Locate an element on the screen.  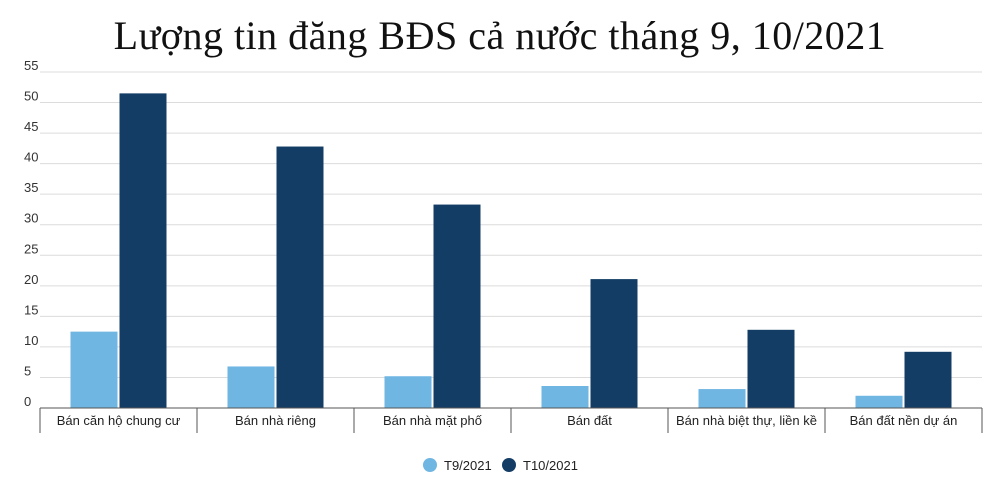
y-tick-label: 25 is located at coordinates (31, 248).